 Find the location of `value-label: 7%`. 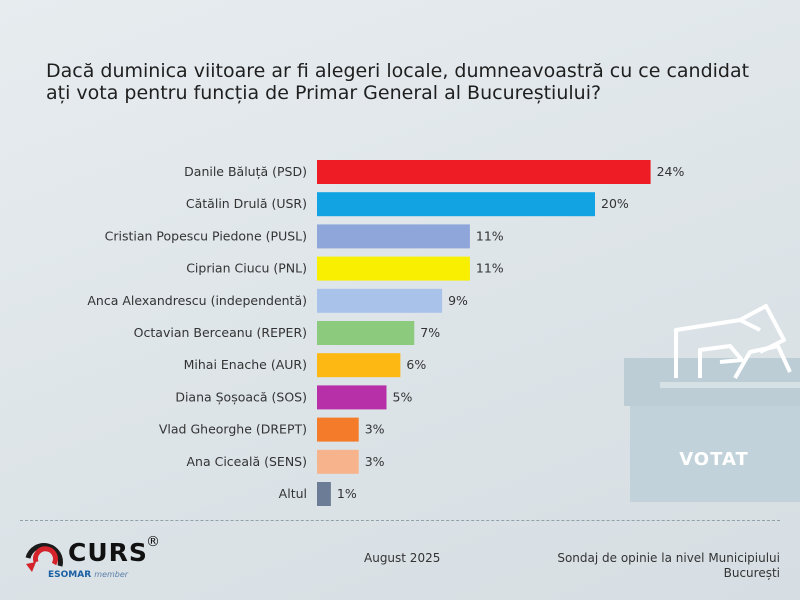

value-label: 7% is located at coordinates (430, 332).